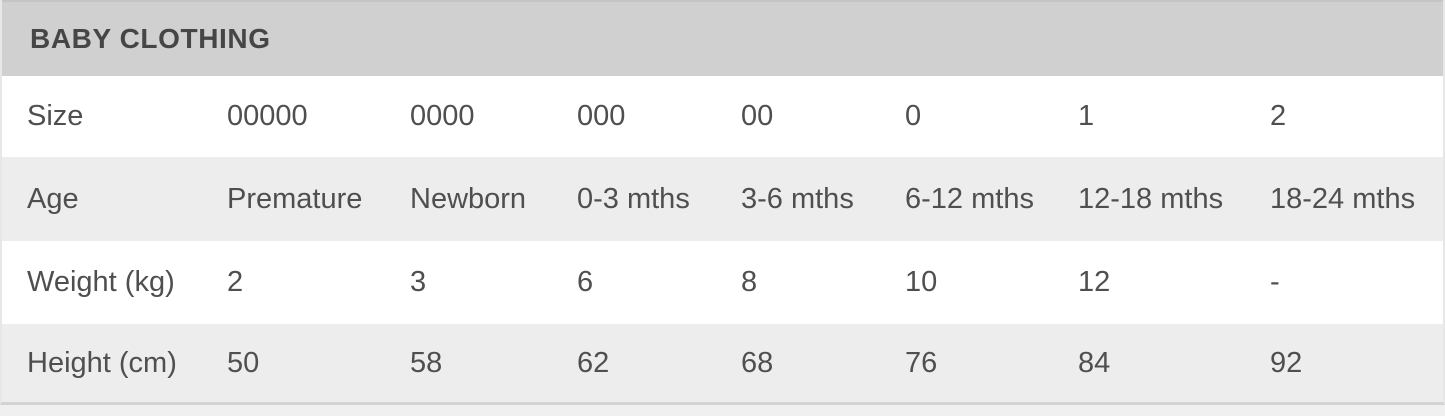 The width and height of the screenshot is (1445, 416). I want to click on row-label: Size, so click(55, 116).